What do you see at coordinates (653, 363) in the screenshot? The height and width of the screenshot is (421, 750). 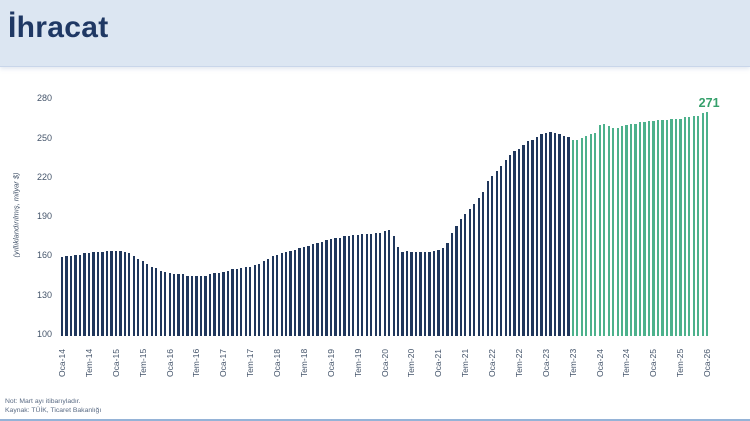 I see `x-tick-label: Oca-25` at bounding box center [653, 363].